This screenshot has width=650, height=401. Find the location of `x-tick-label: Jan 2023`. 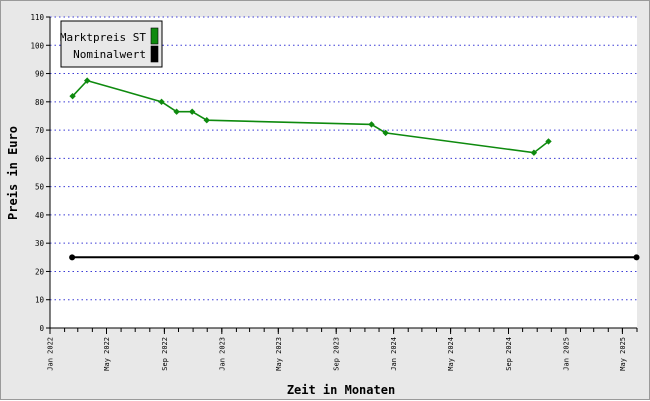

x-tick-label: Jan 2023 is located at coordinates (222, 354).